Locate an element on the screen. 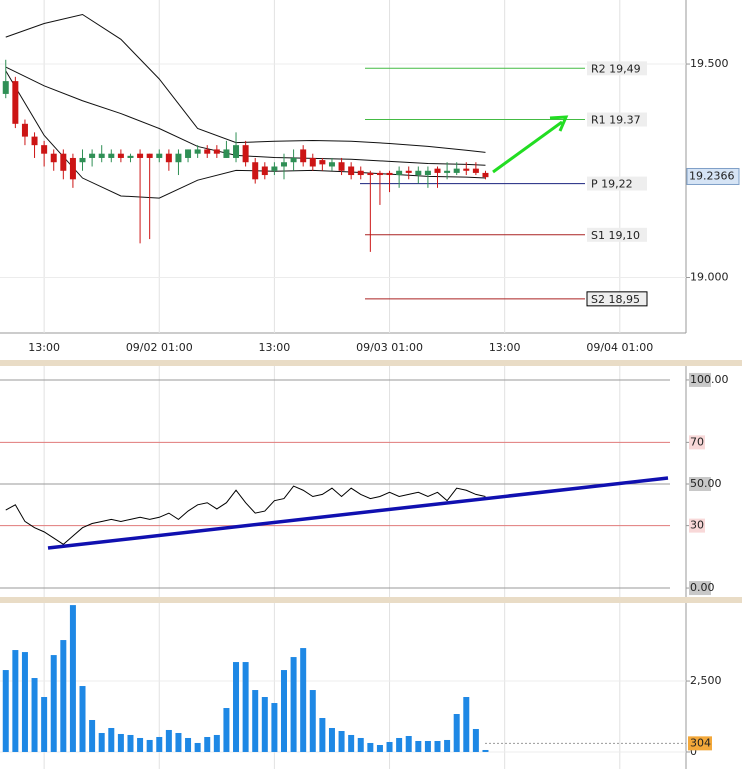  bollinger-upper is located at coordinates (245, 83).